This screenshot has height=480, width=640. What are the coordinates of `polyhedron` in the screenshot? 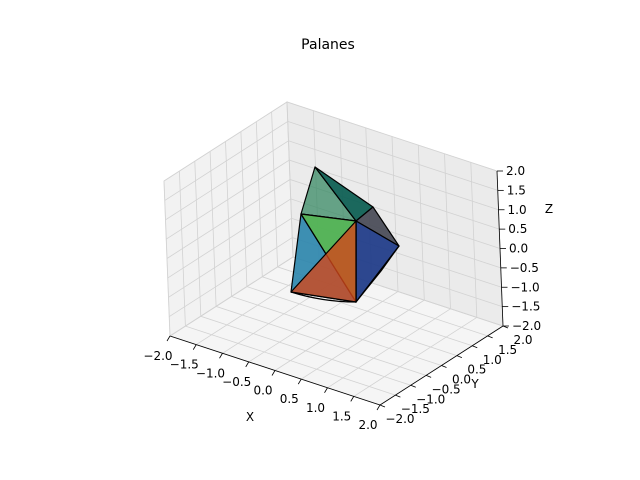 It's located at (345, 234).